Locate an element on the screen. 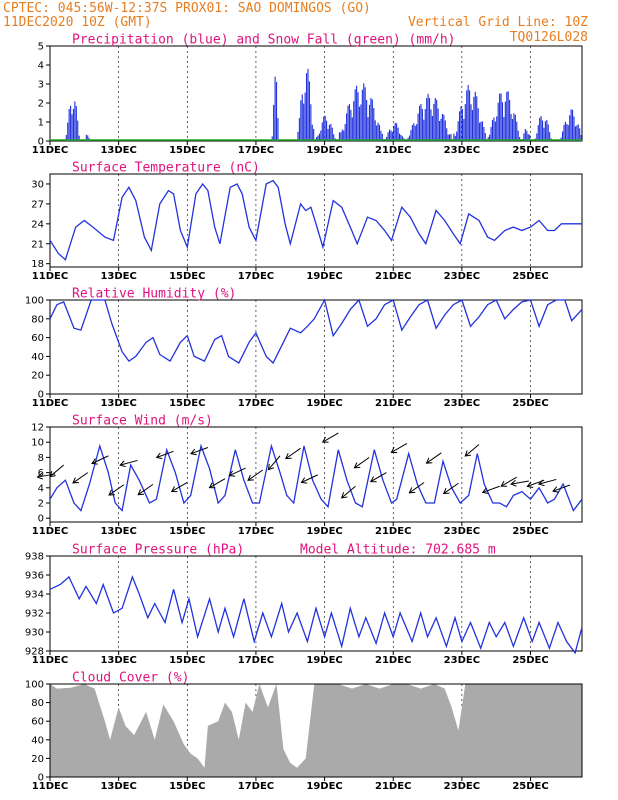 The height and width of the screenshot is (800, 618). y-tick-label: 20 is located at coordinates (37, 376).